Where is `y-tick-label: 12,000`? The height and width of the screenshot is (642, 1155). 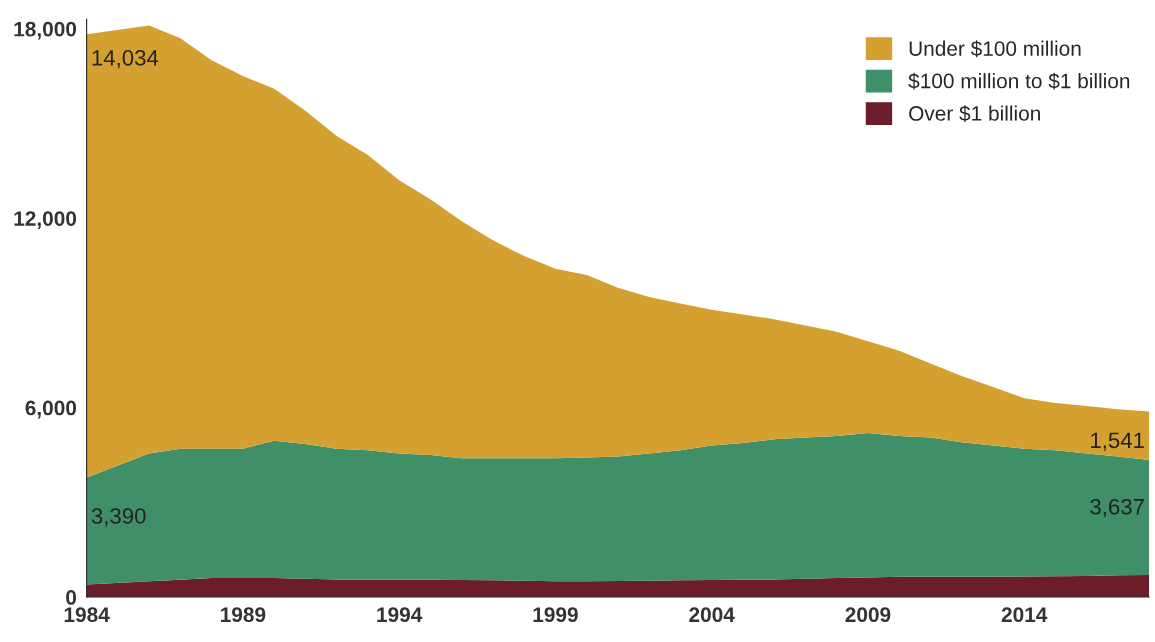
y-tick-label: 12,000 is located at coordinates (45, 220).